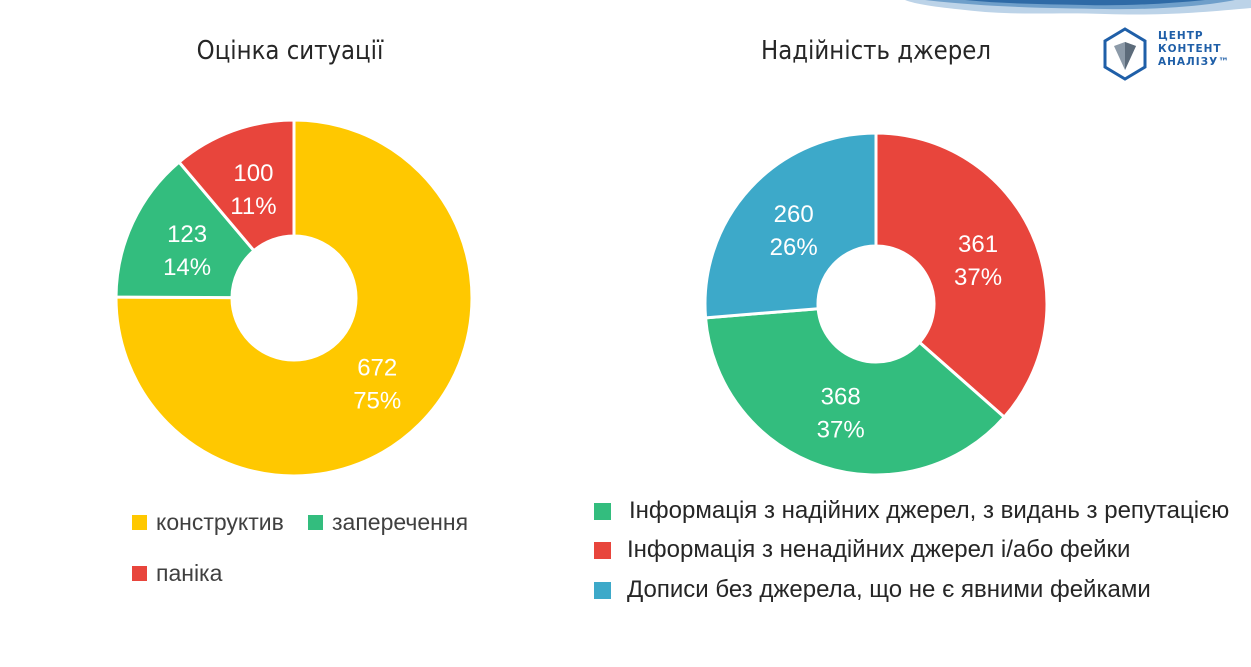 This screenshot has width=1251, height=667. Describe the element at coordinates (1194, 62) in the screenshot. I see `logo-line-3: АНАЛІЗУ™` at that location.